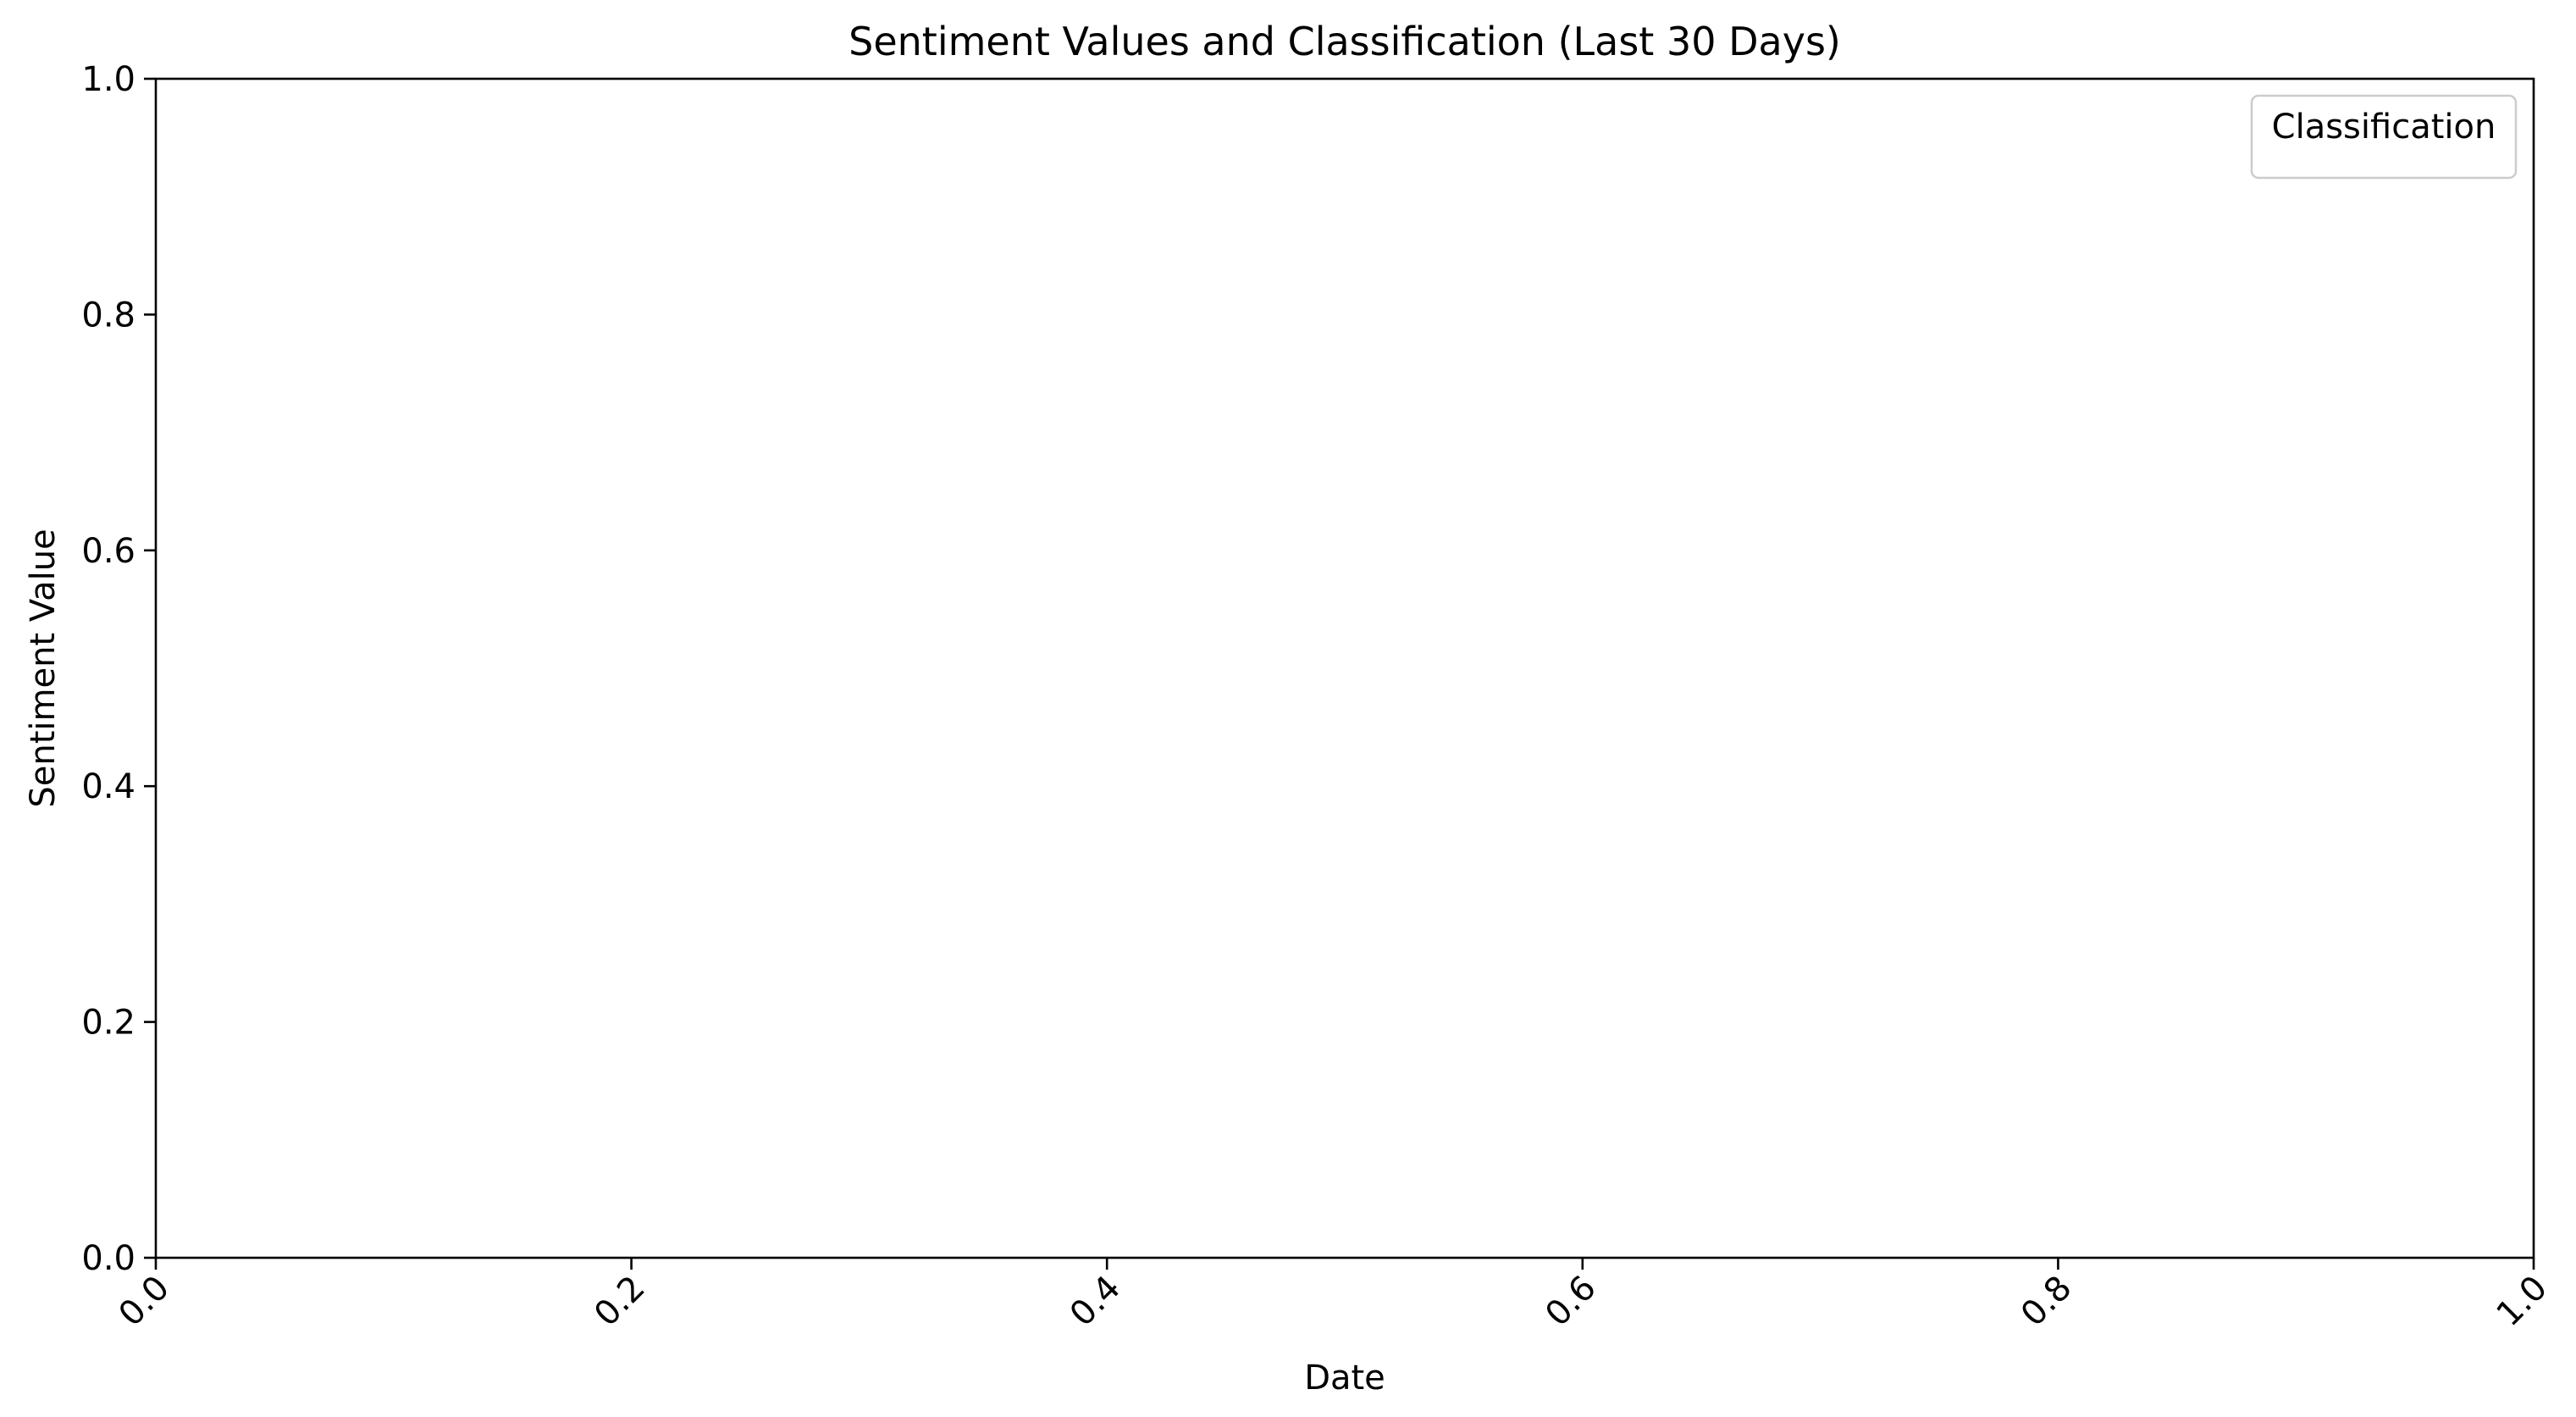 The image size is (2576, 1417). I want to click on legend-box, so click(2384, 137).